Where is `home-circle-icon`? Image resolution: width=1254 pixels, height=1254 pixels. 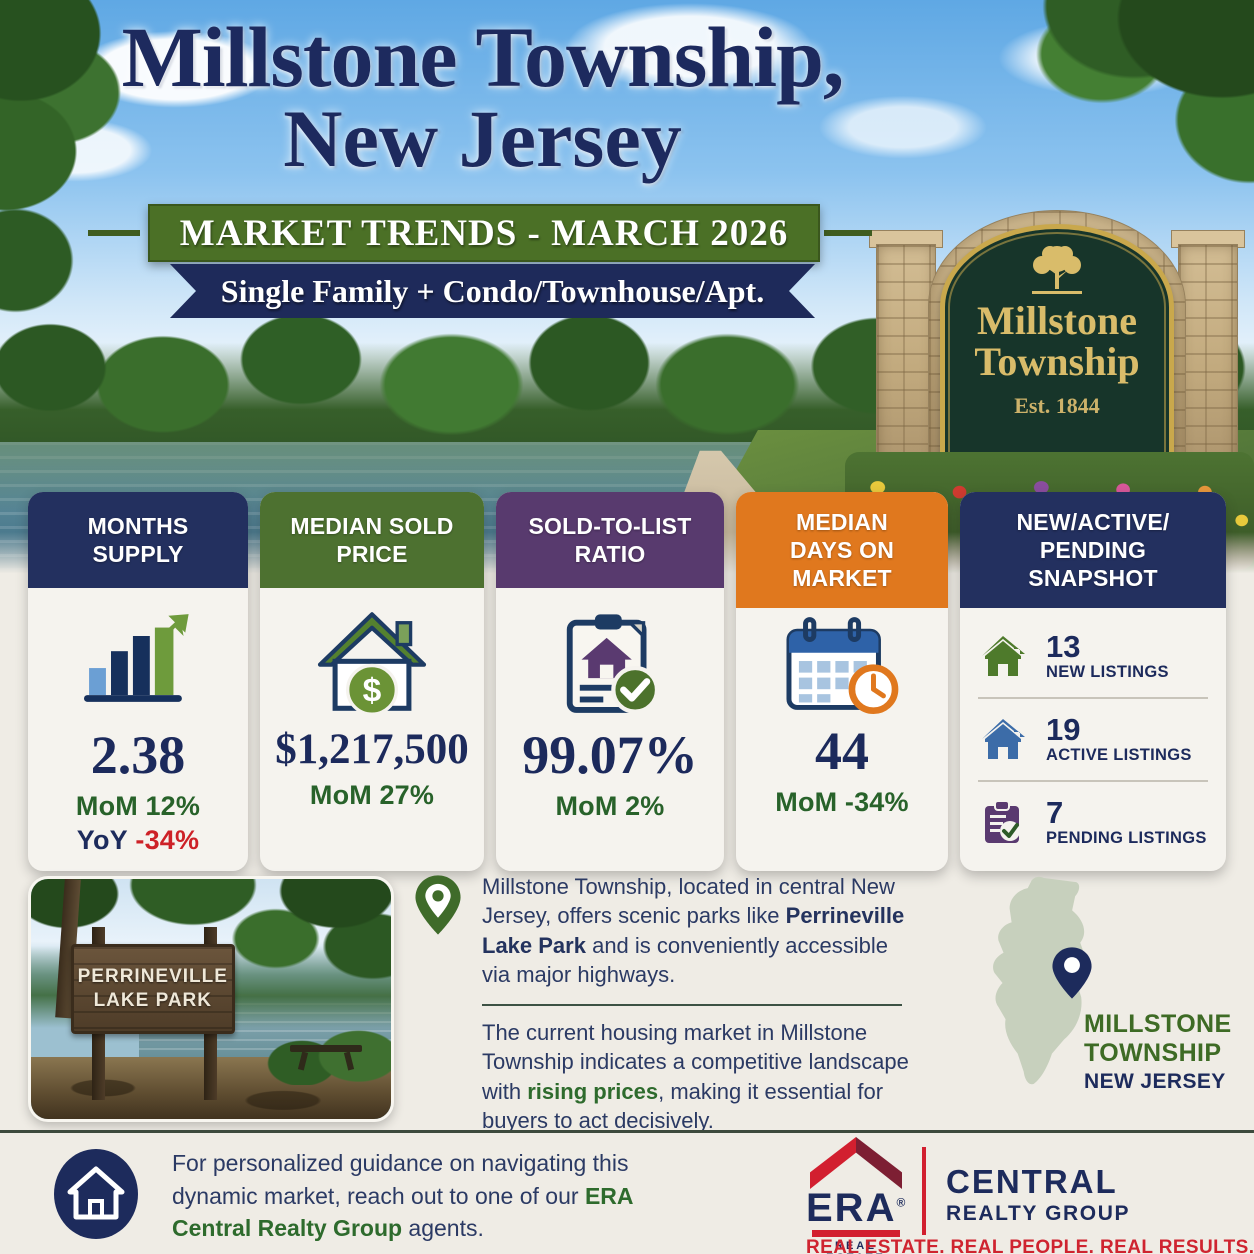
home-circle-icon is located at coordinates (96, 1196).